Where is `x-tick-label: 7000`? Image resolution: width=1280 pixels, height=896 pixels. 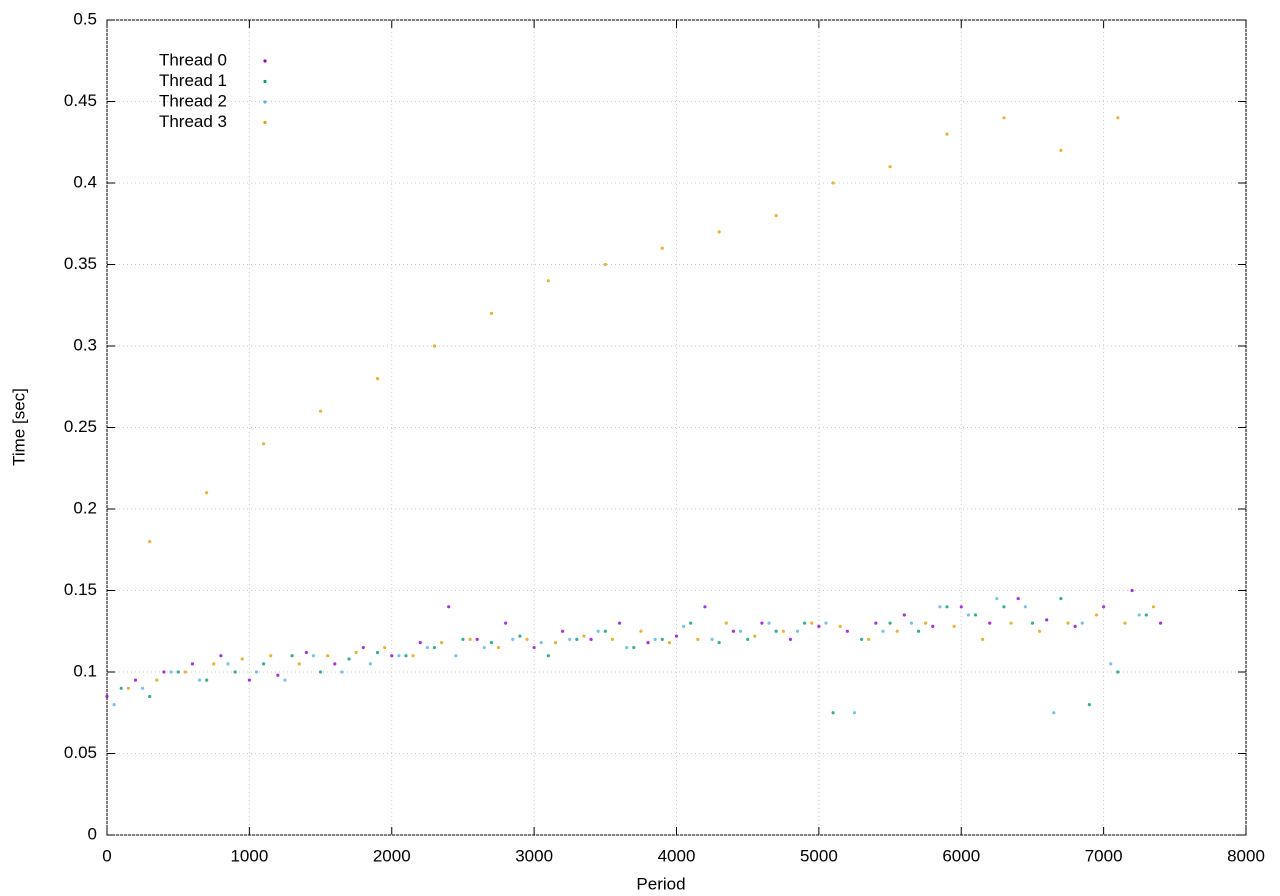 x-tick-label: 7000 is located at coordinates (1104, 855).